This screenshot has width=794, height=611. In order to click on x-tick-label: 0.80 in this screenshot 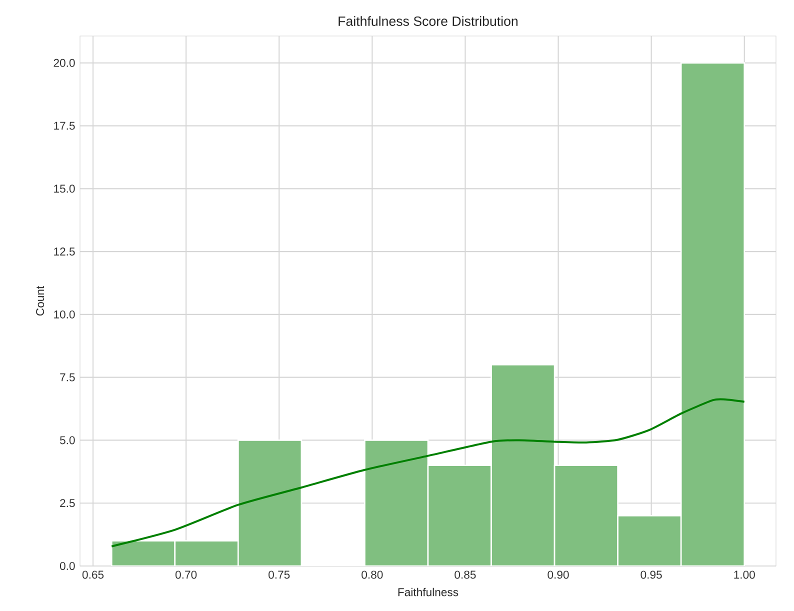, I will do `click(372, 574)`.